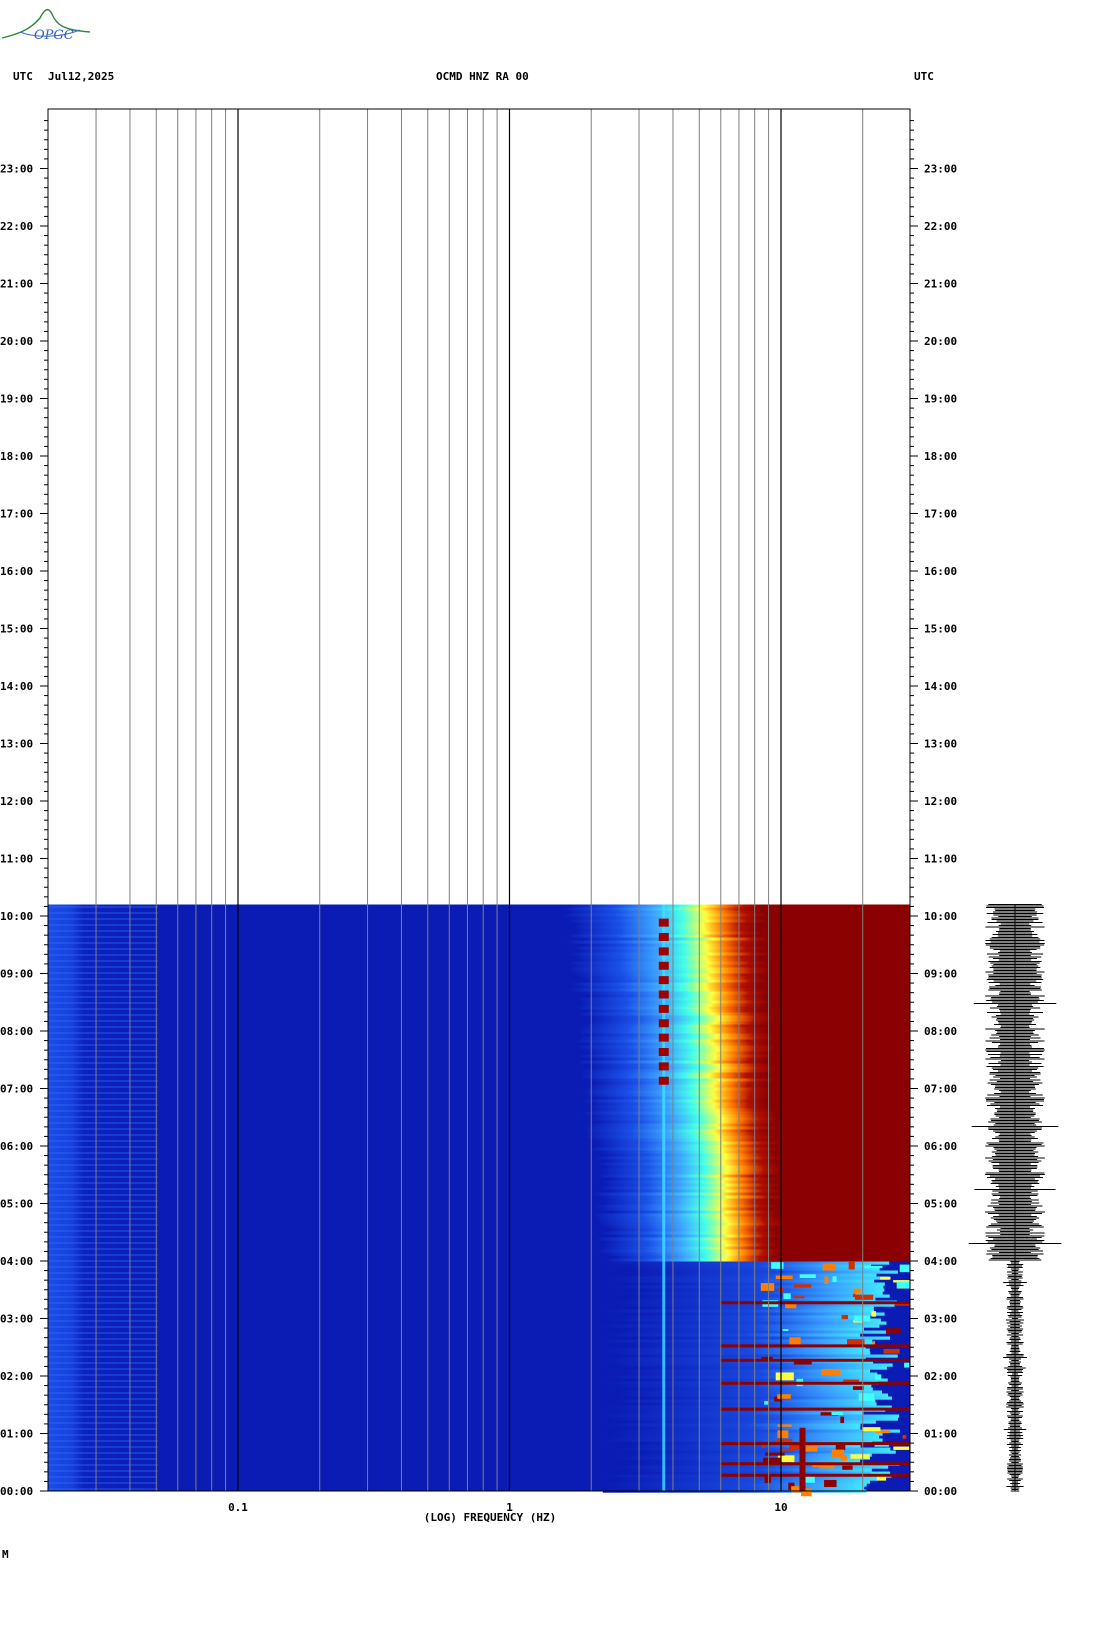  Describe the element at coordinates (16, 1376) in the screenshot. I see `y-tick-label-left: 02:00` at that location.